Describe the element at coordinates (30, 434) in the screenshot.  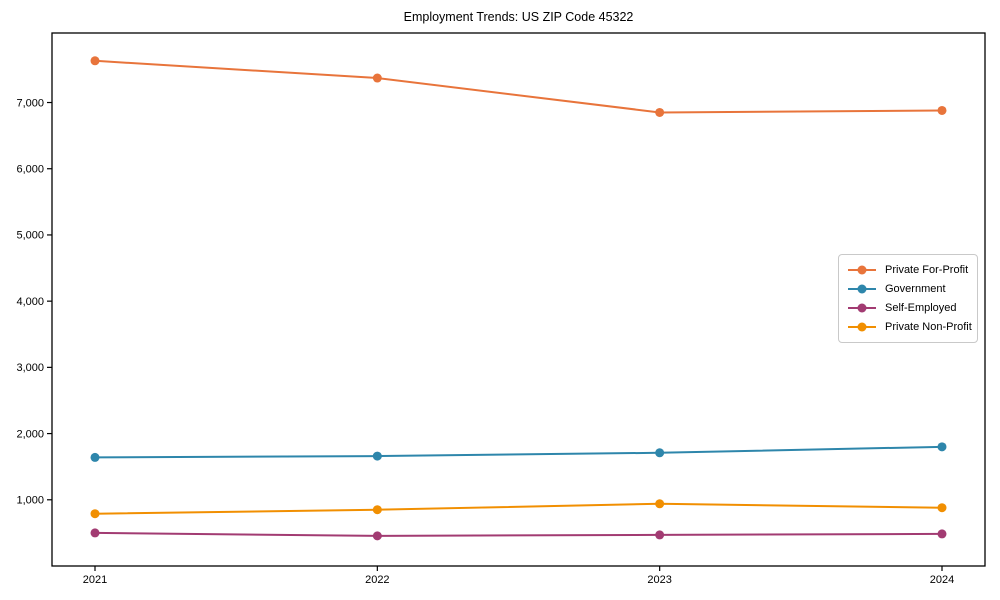
I see `y-tick-label: 2,000` at that location.